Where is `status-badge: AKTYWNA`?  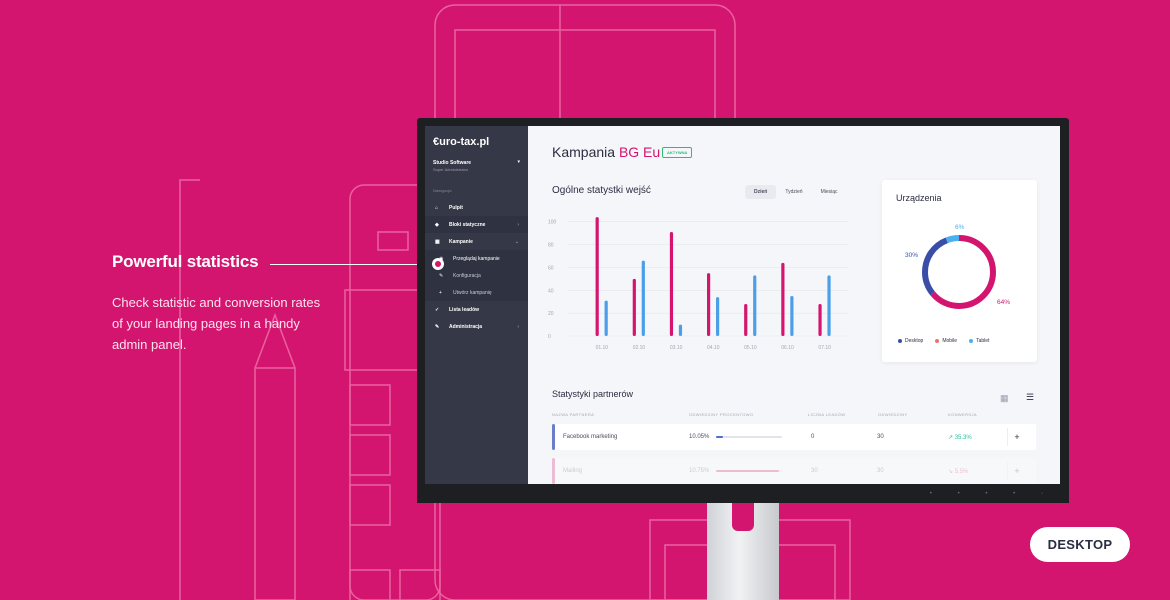 status-badge: AKTYWNA is located at coordinates (677, 152).